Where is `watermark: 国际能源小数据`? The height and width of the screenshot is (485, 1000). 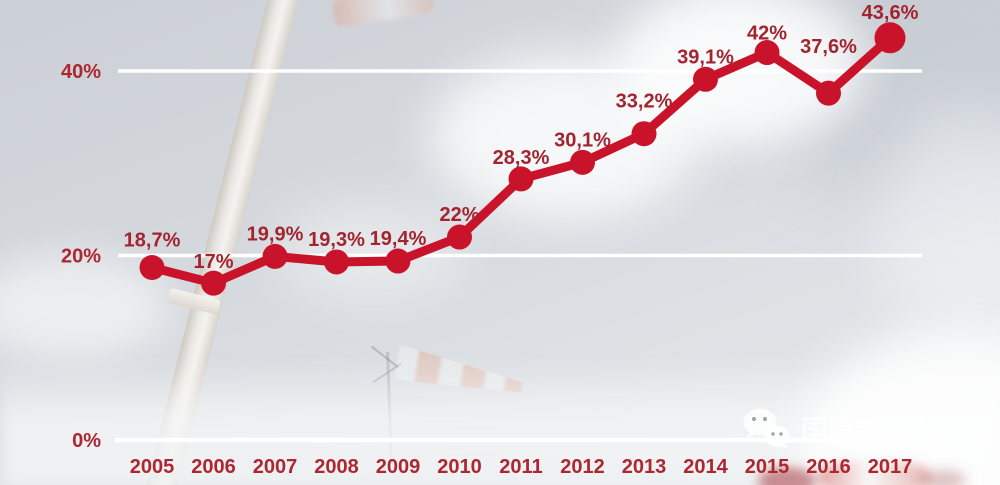 watermark: 国际能源小数据 is located at coordinates (865, 428).